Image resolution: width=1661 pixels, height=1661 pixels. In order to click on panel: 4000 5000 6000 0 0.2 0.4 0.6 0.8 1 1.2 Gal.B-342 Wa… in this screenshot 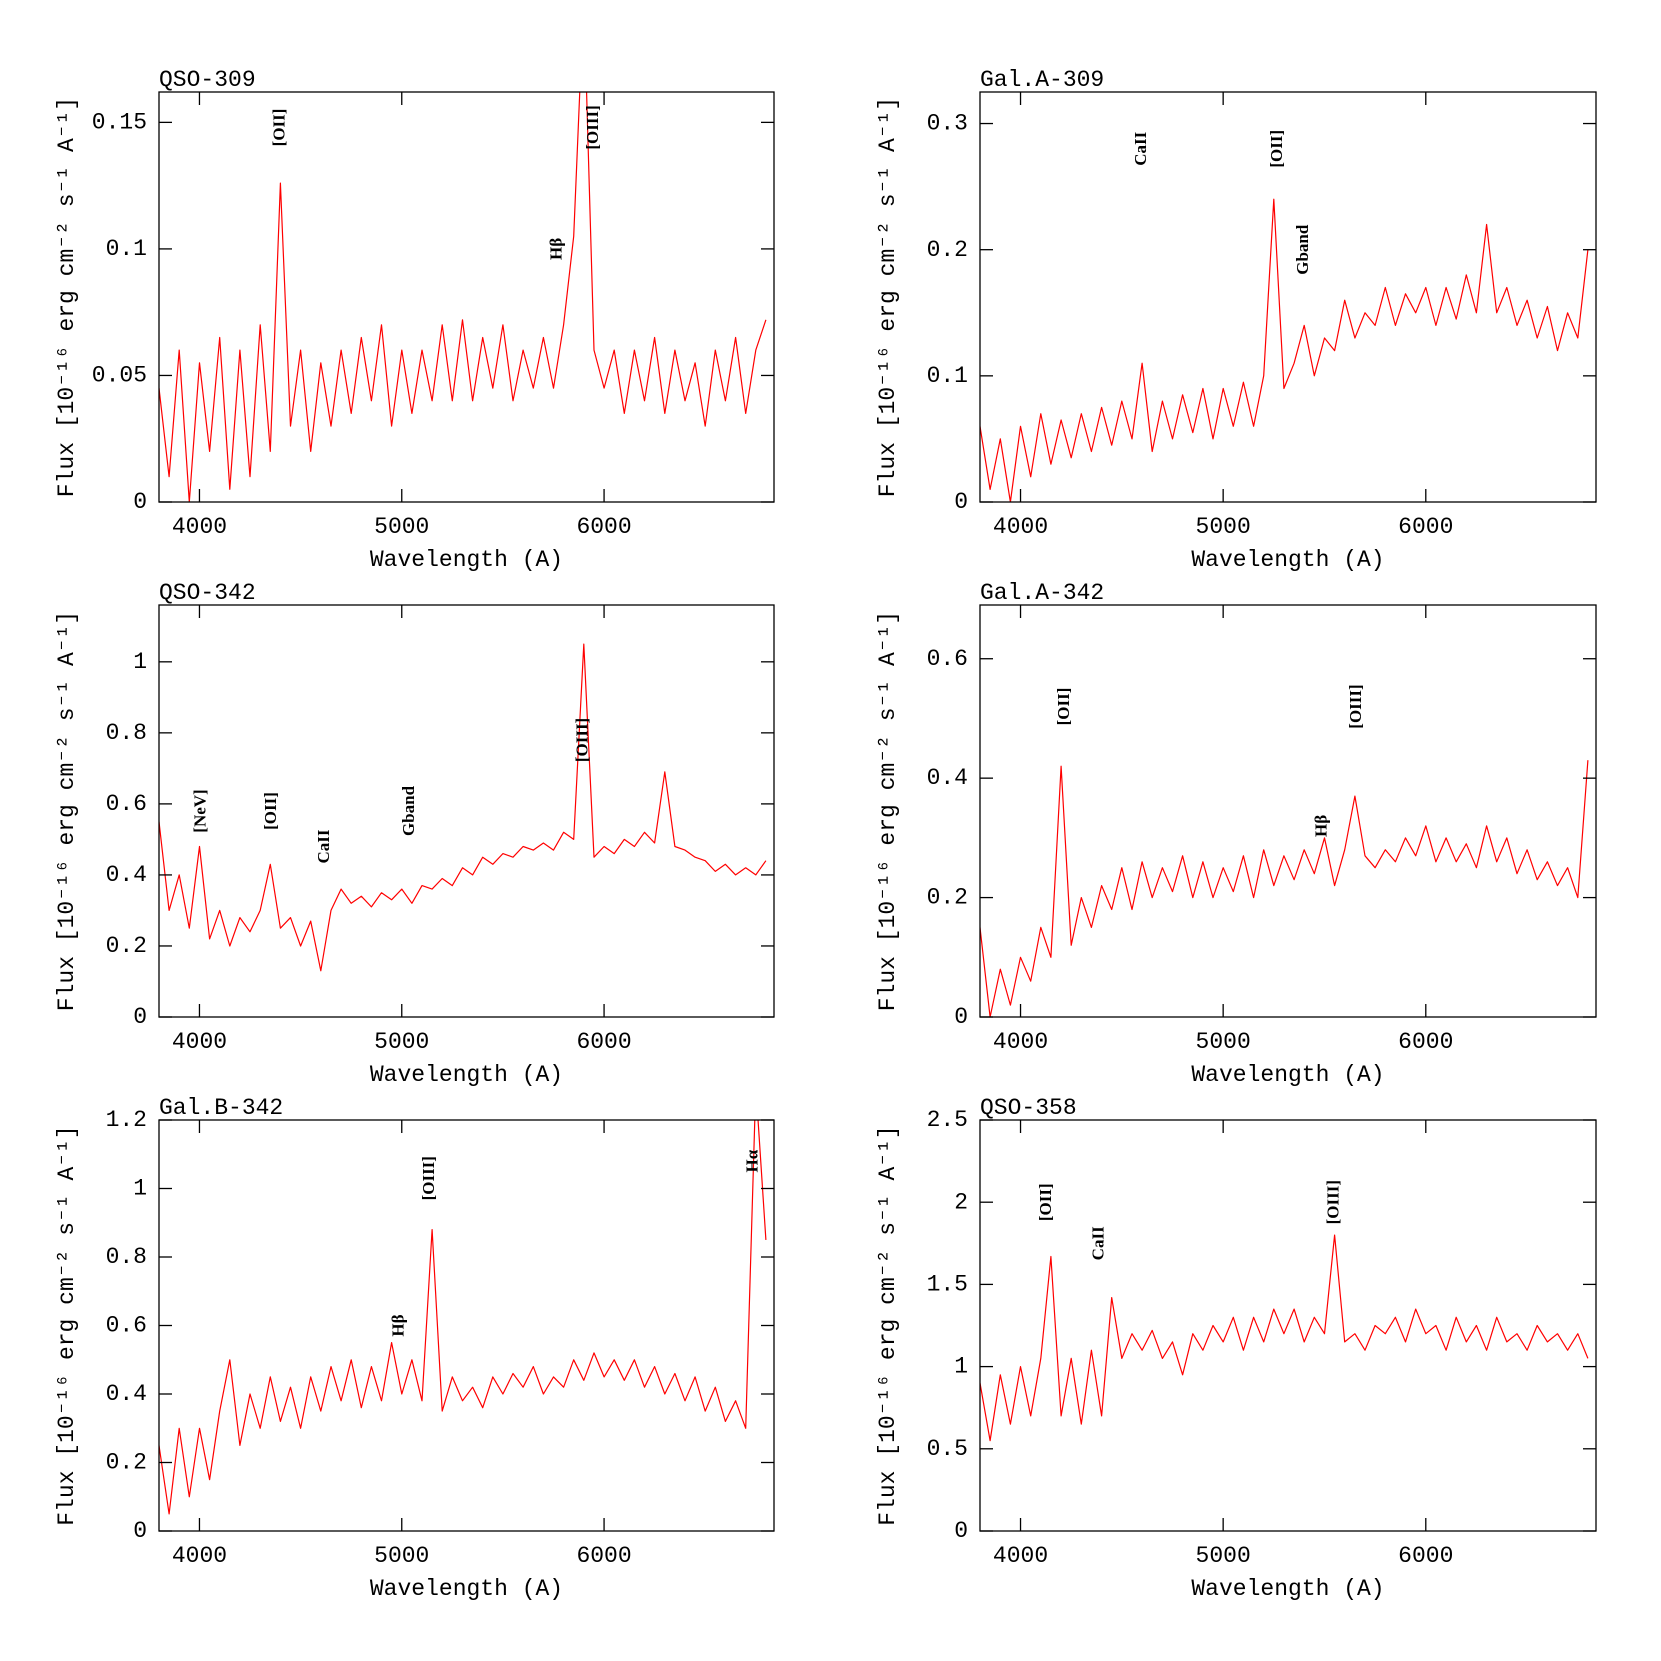, I will do `click(414, 1348)`.